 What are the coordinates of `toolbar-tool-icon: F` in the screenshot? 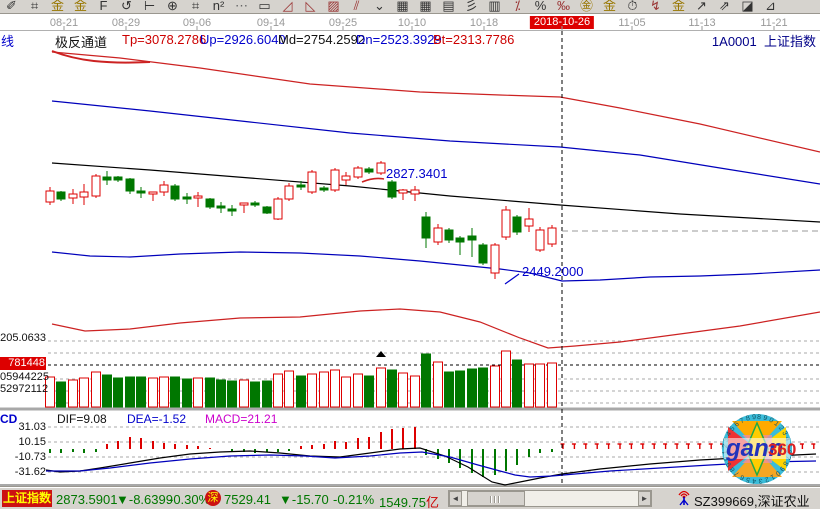 It's located at (103, 6).